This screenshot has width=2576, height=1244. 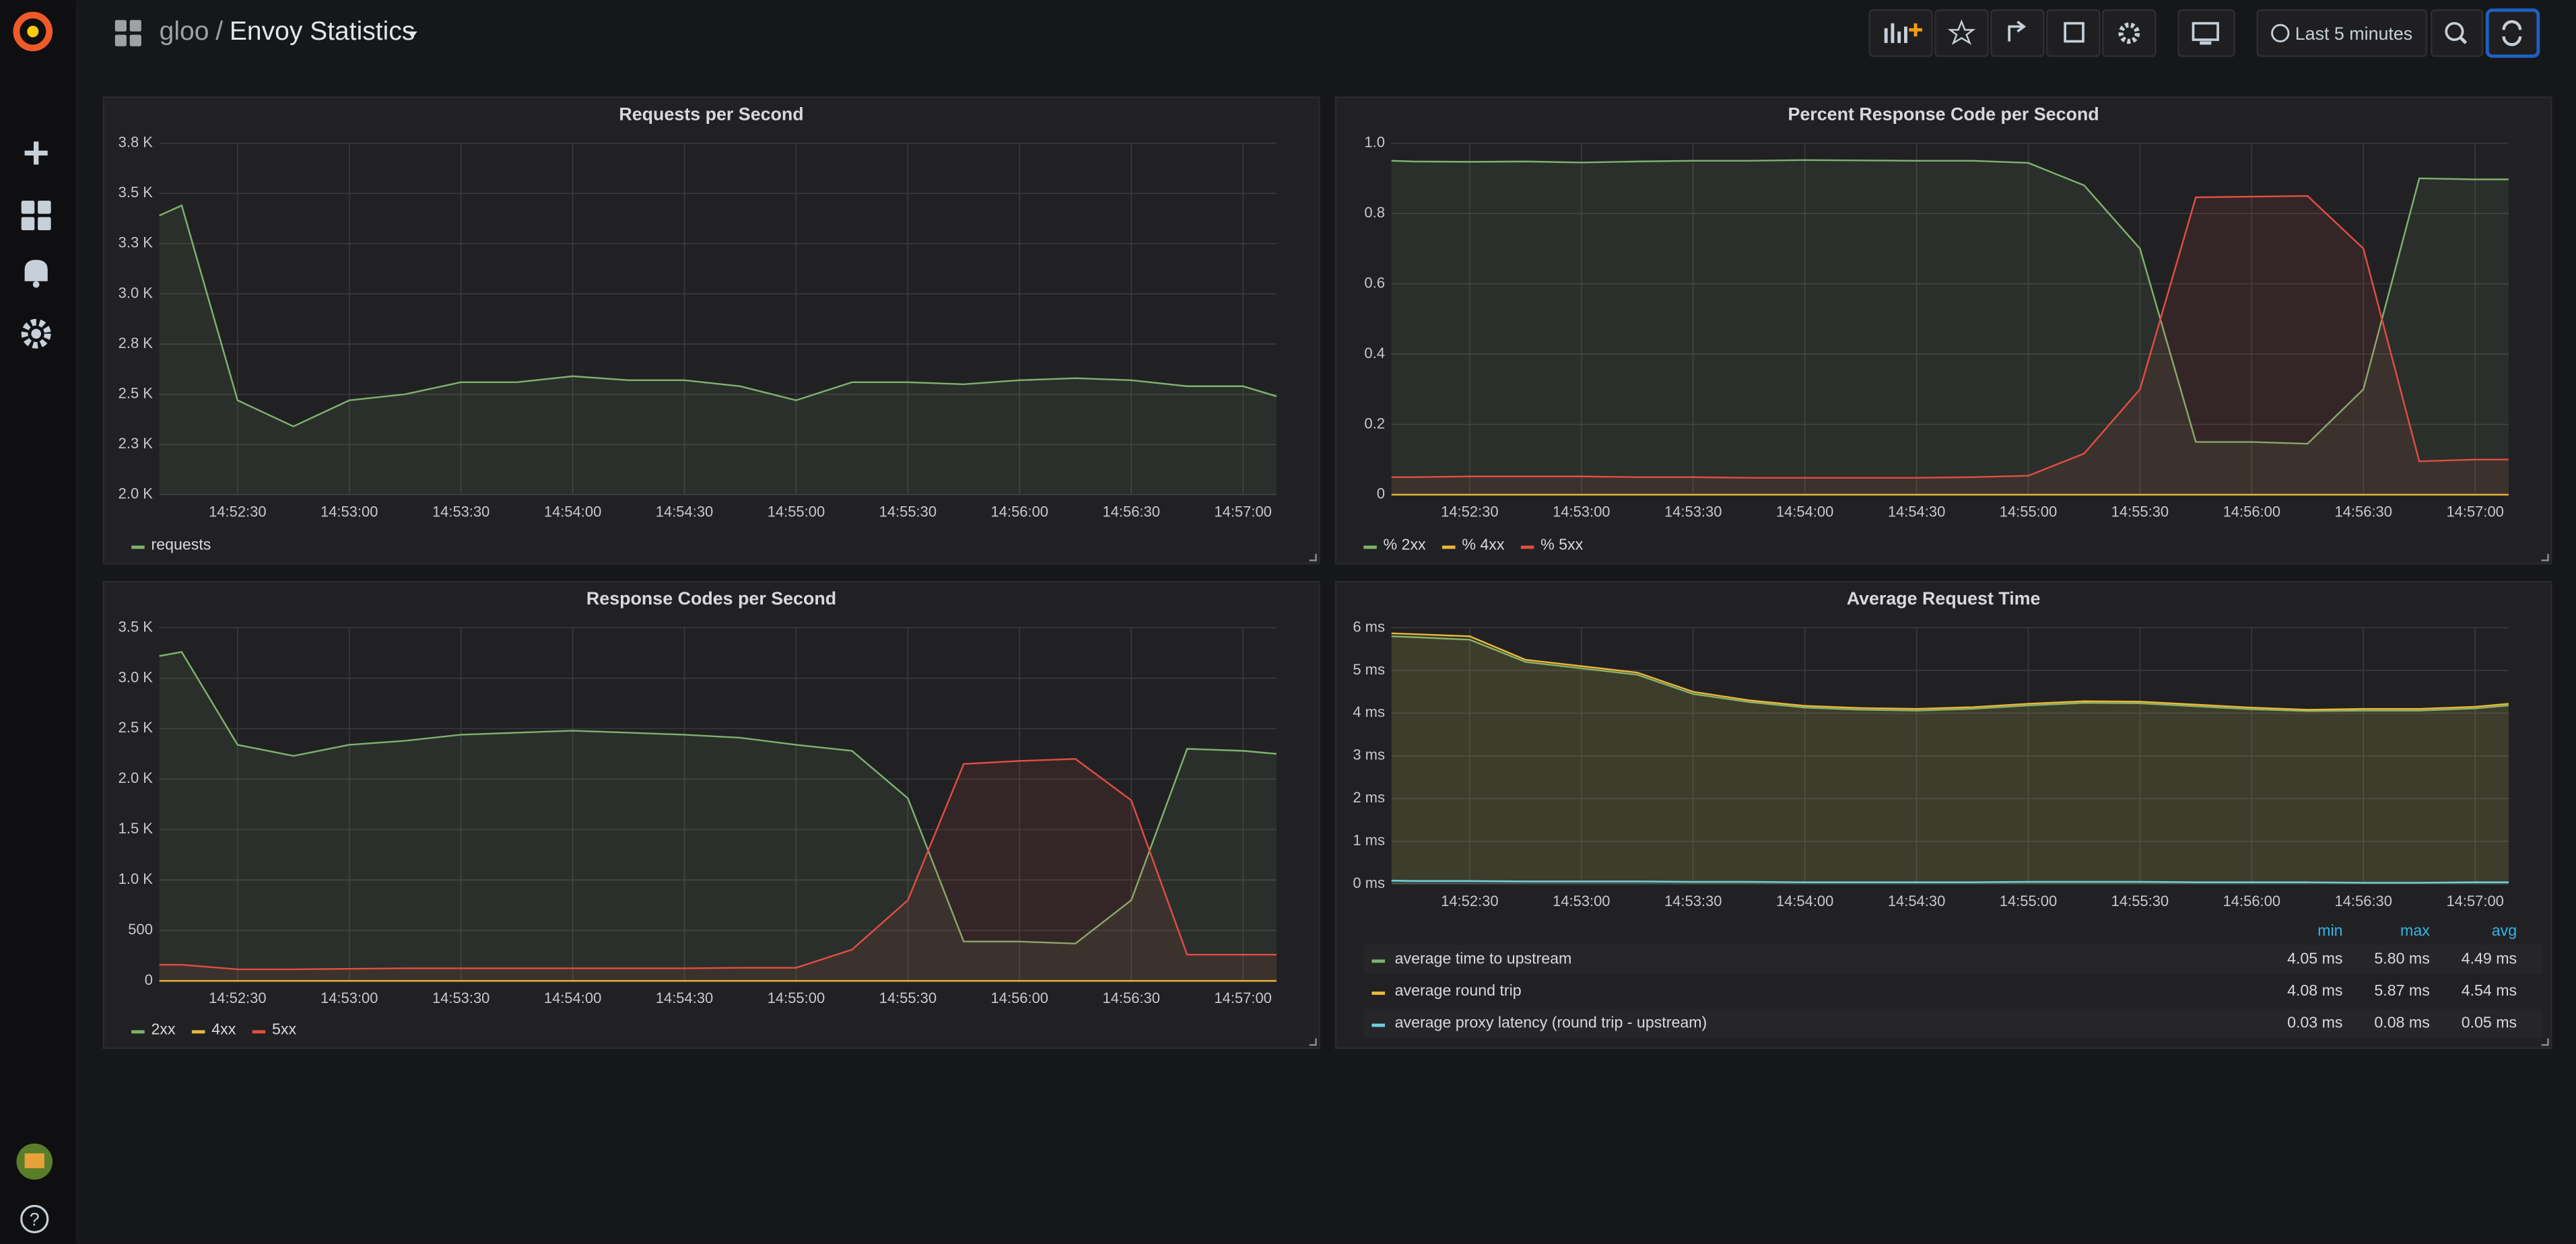 What do you see at coordinates (2545, 1042) in the screenshot?
I see `resize-handle` at bounding box center [2545, 1042].